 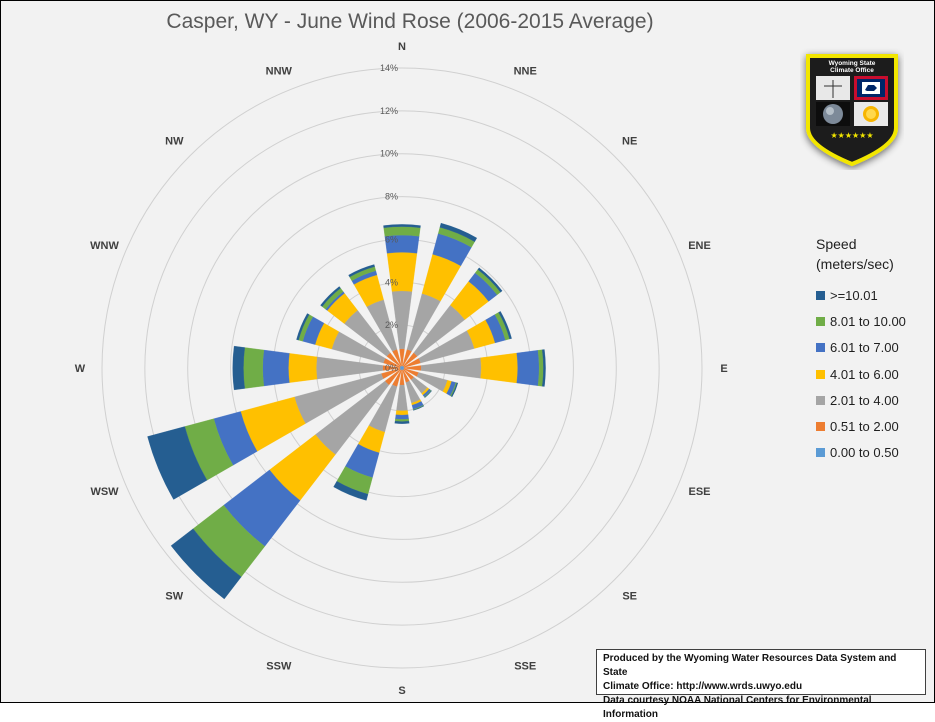 I want to click on direction-label-s: S, so click(x=401, y=691).